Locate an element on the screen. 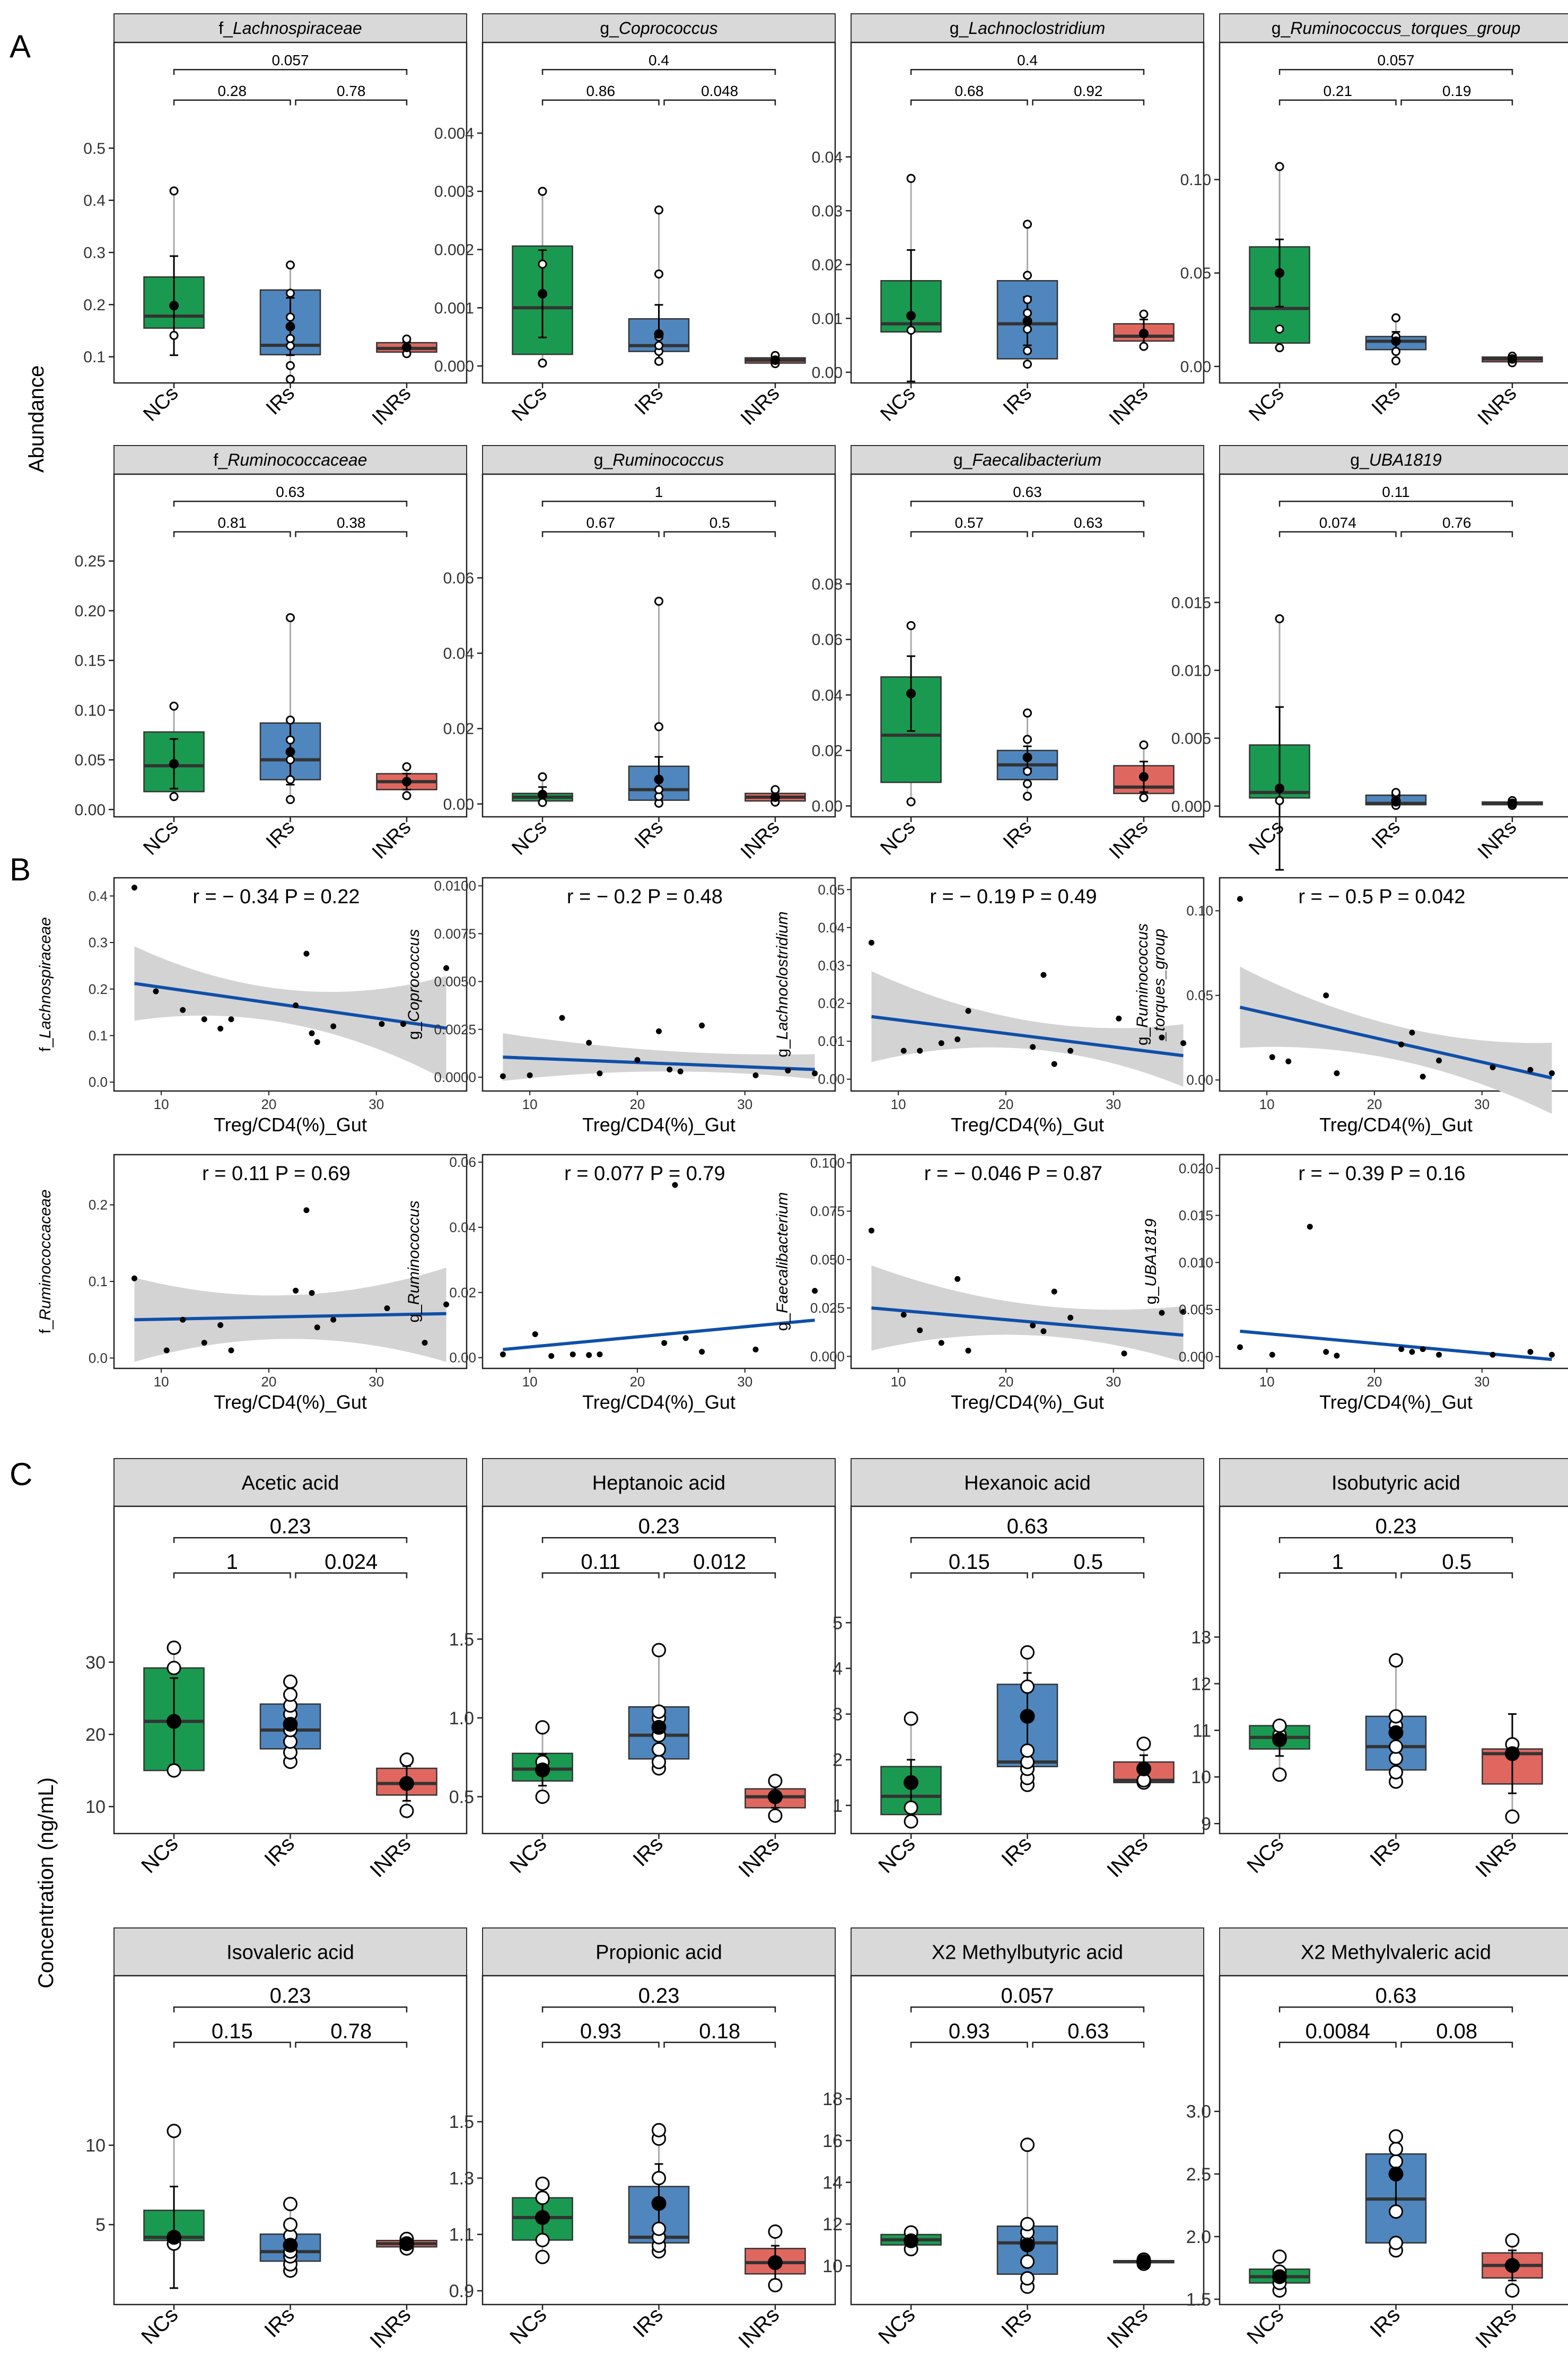 The height and width of the screenshot is (2365, 1568). correlation-stat: r = − 0.34 P = 0.22 is located at coordinates (276, 897).